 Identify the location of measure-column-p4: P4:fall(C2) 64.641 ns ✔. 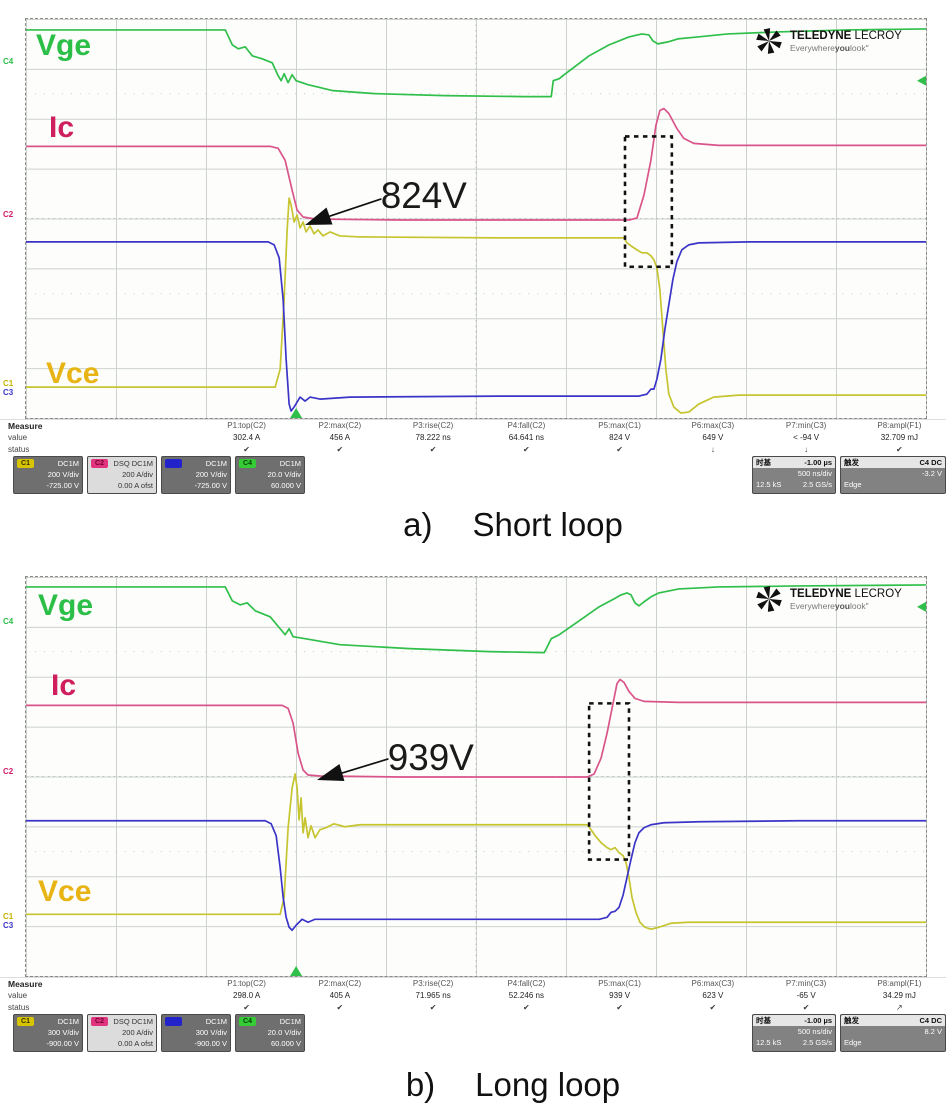
(526, 437).